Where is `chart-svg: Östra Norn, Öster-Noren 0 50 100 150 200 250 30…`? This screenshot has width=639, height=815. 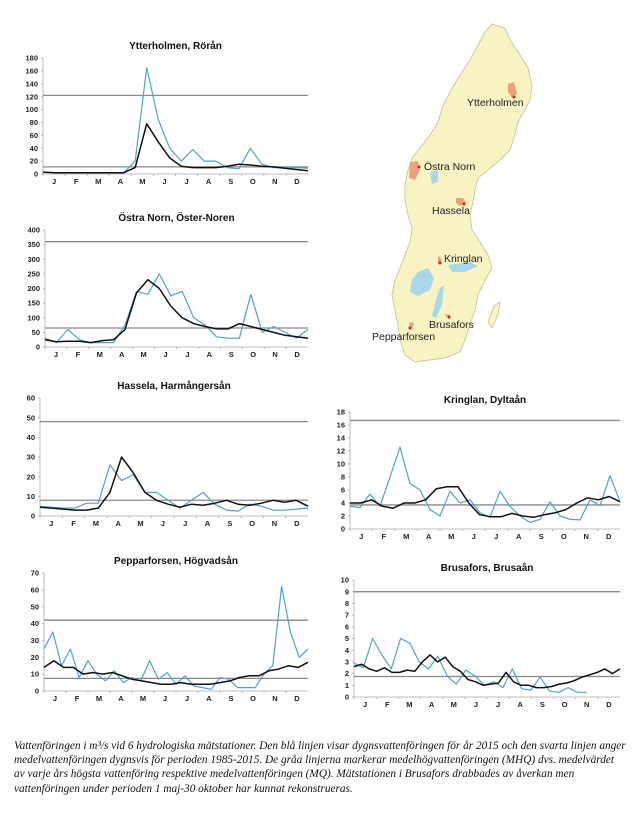
chart-svg: Östra Norn, Öster-Noren 0 50 100 150 200 250 30… is located at coordinates (168, 285).